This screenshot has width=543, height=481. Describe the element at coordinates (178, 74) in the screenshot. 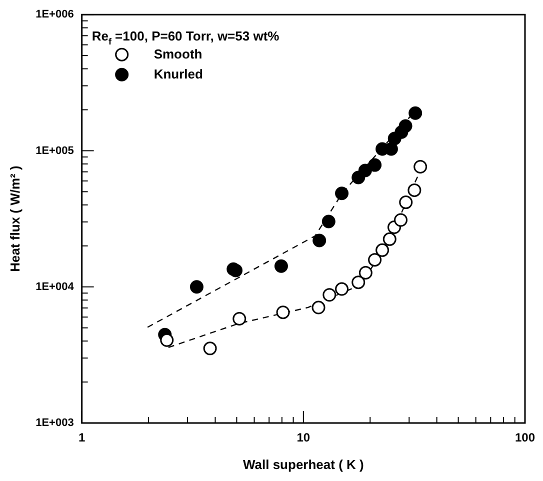

I see `legend-label: Knurled` at that location.